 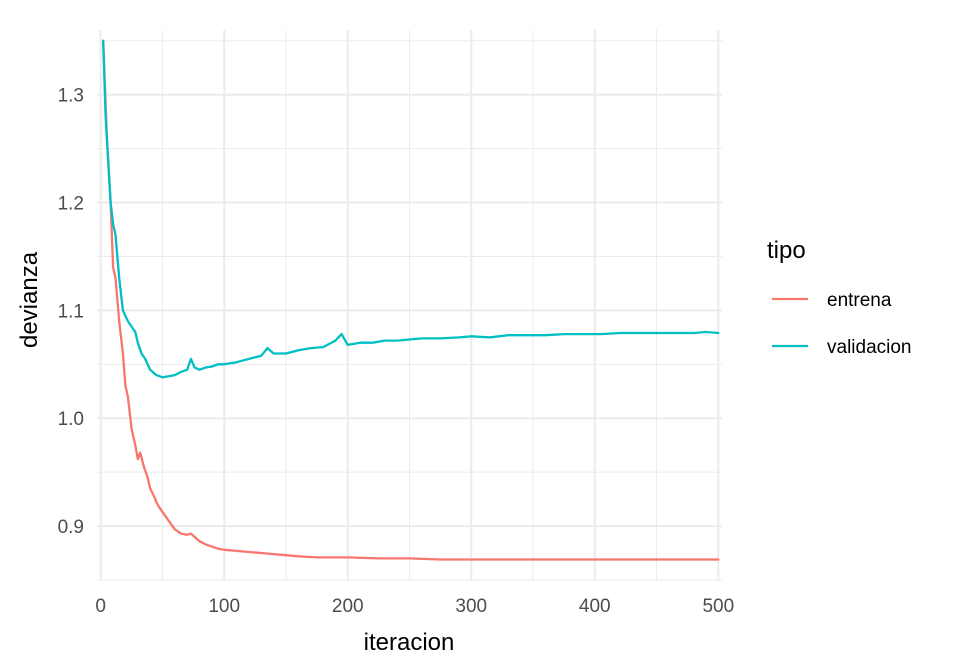 I want to click on x-tick-label: 300, so click(x=471, y=606).